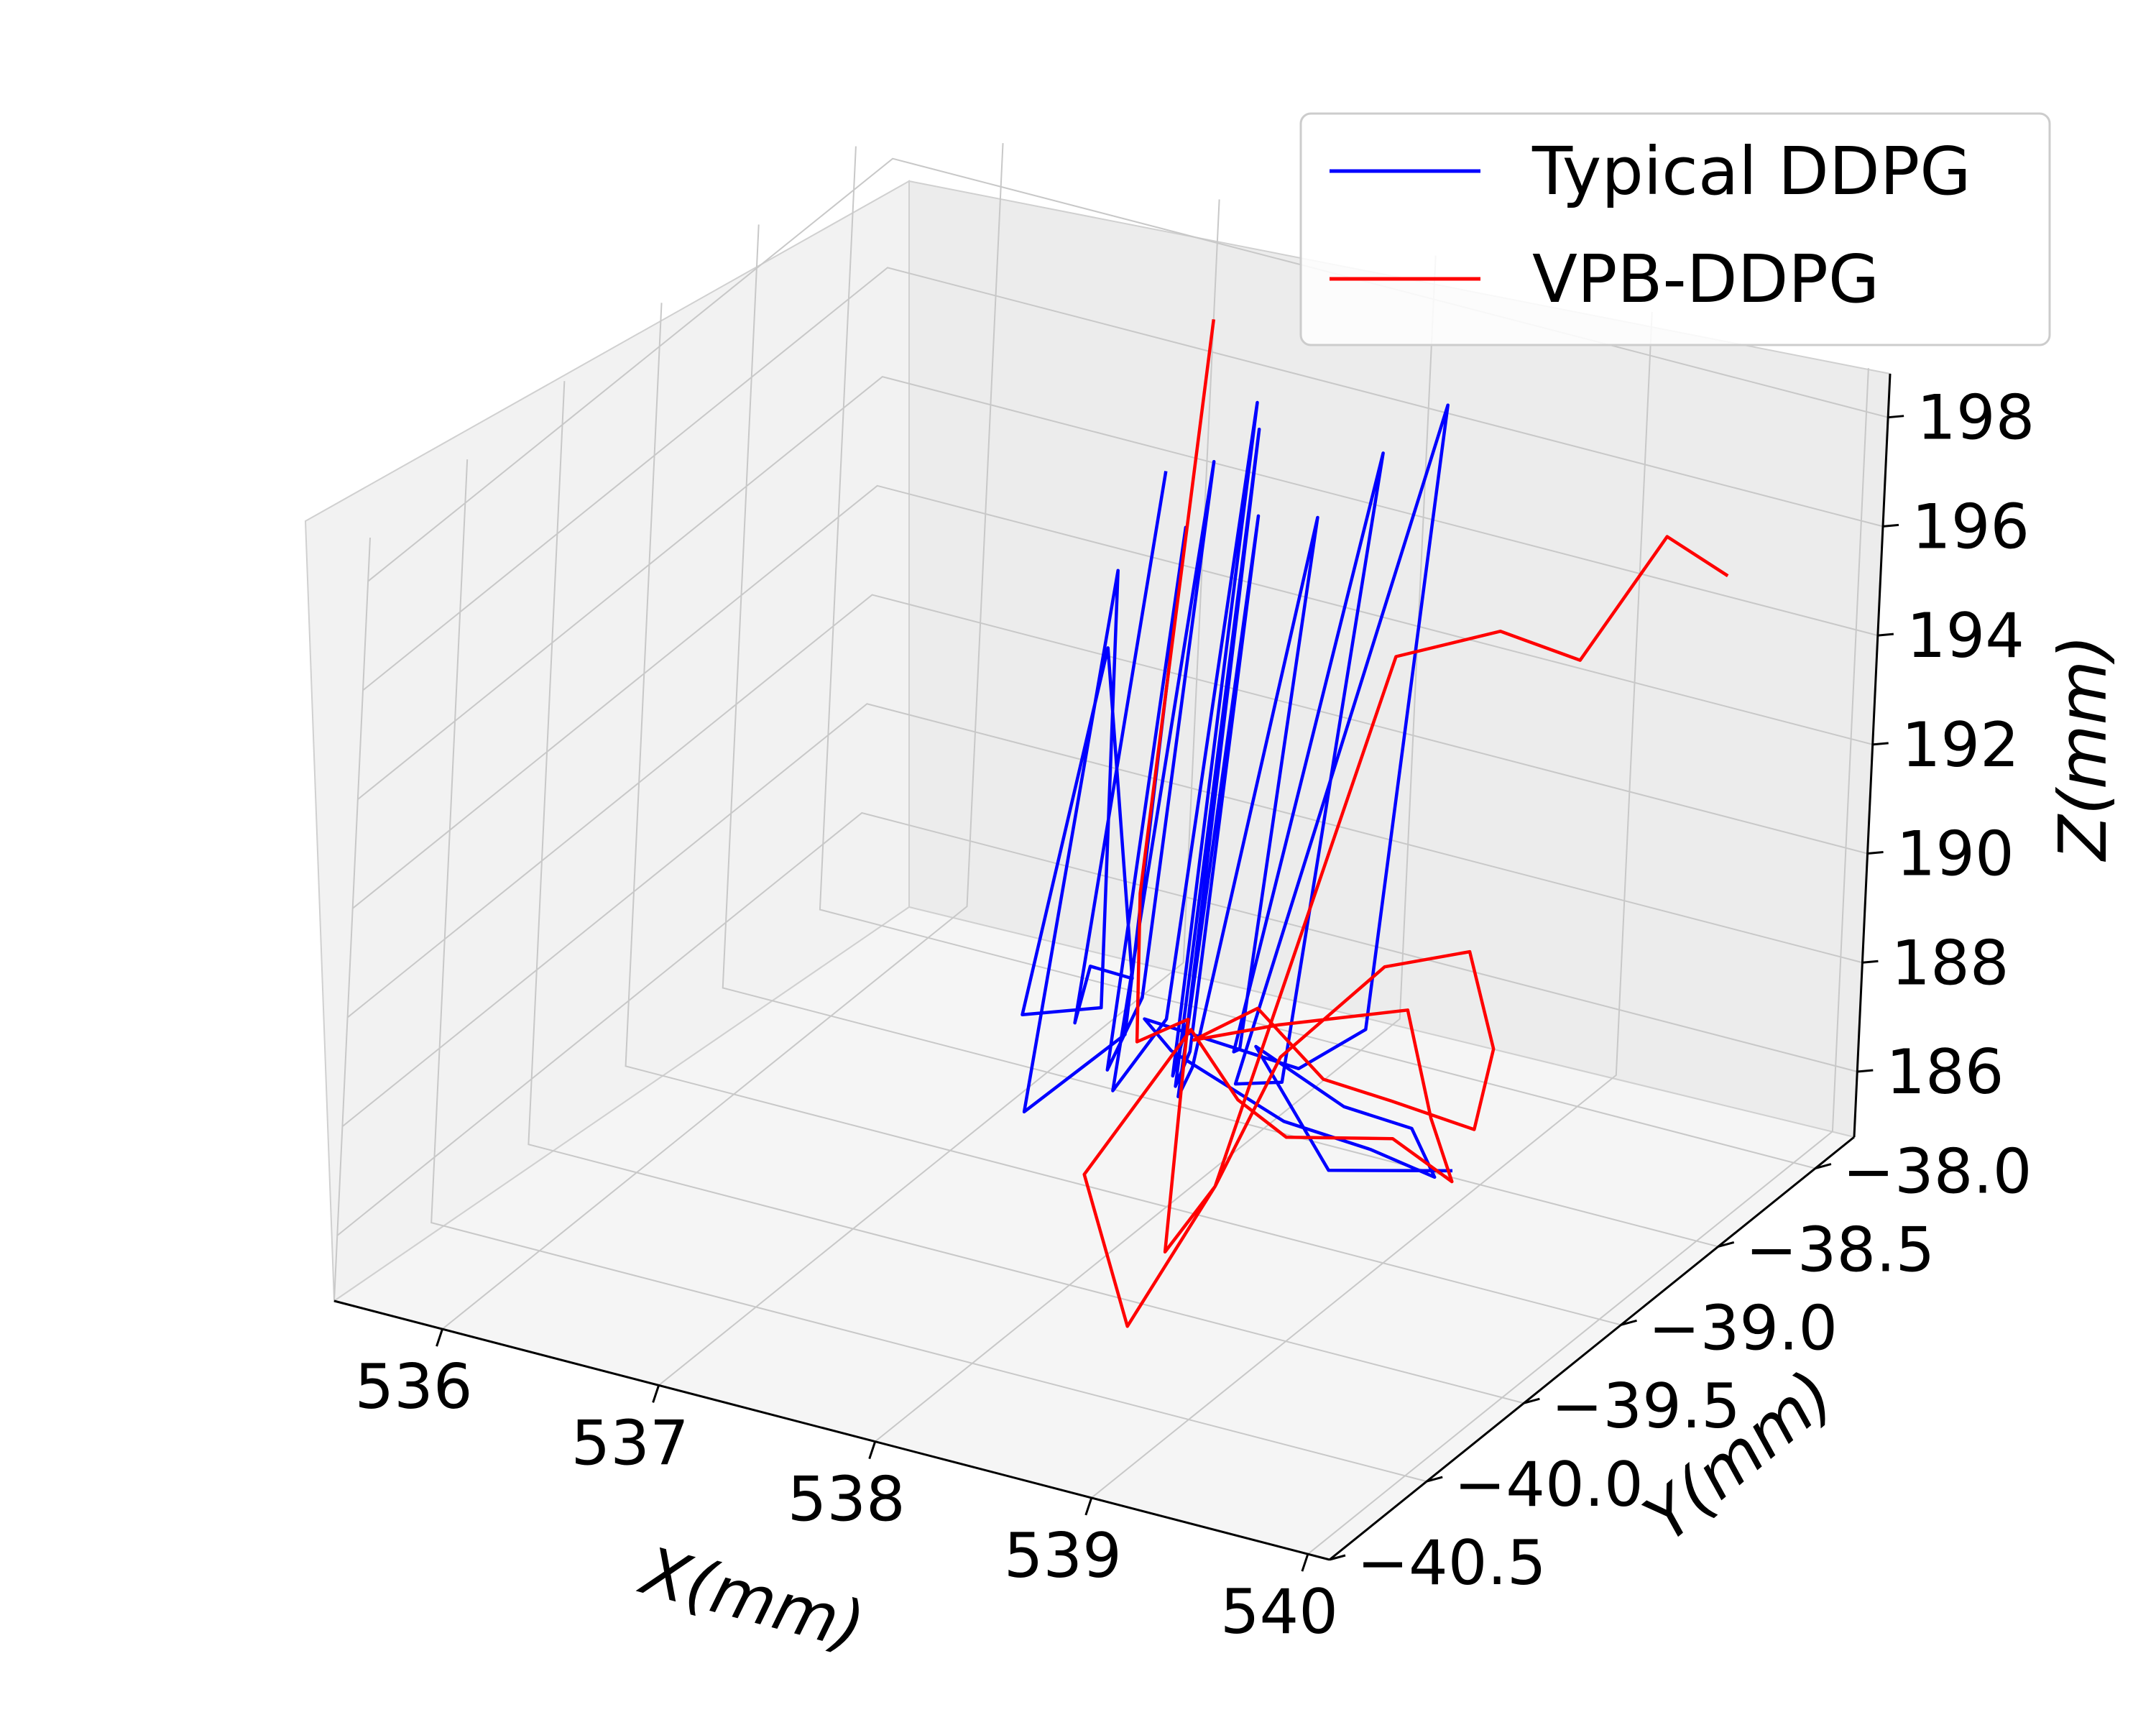 This screenshot has width=2156, height=1725. Describe the element at coordinates (413, 1387) in the screenshot. I see `x-tick-label: 536` at that location.